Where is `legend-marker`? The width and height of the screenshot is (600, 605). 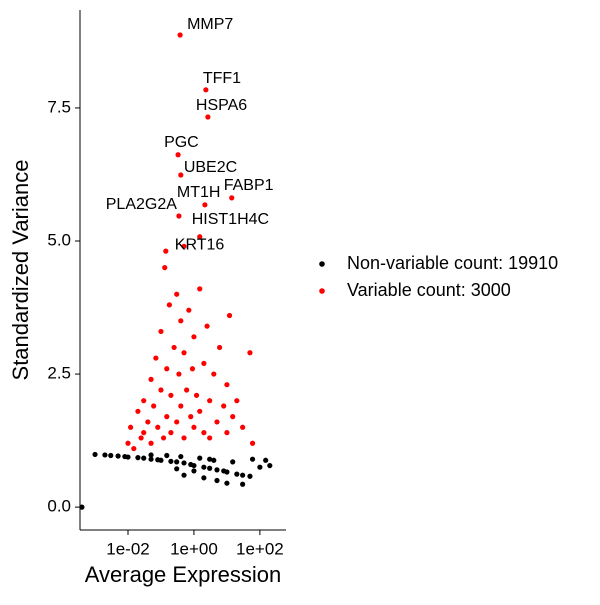
legend-marker is located at coordinates (322, 291).